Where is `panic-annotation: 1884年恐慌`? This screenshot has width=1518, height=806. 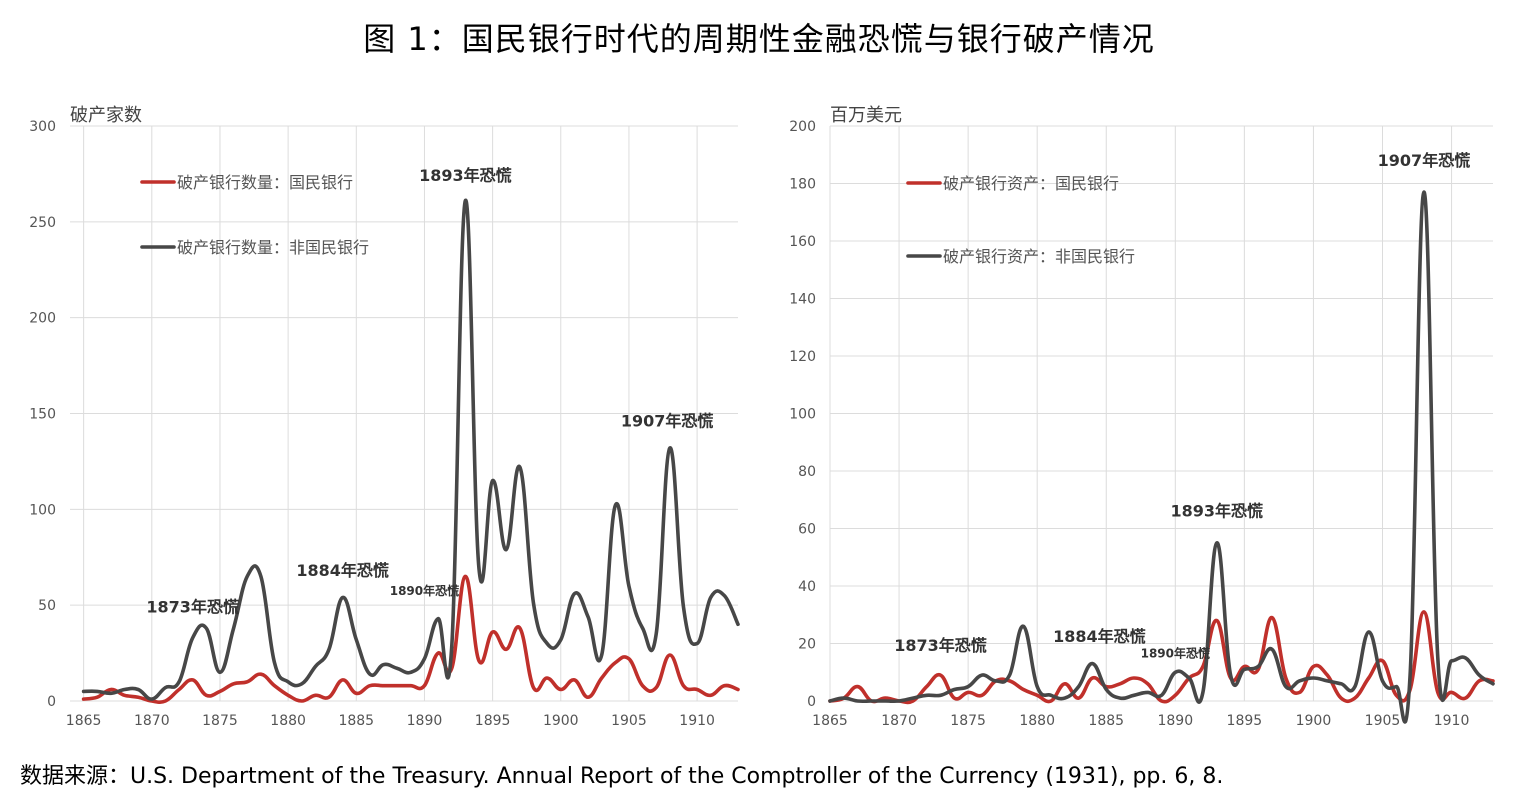 panic-annotation: 1884年恐慌 is located at coordinates (342, 570).